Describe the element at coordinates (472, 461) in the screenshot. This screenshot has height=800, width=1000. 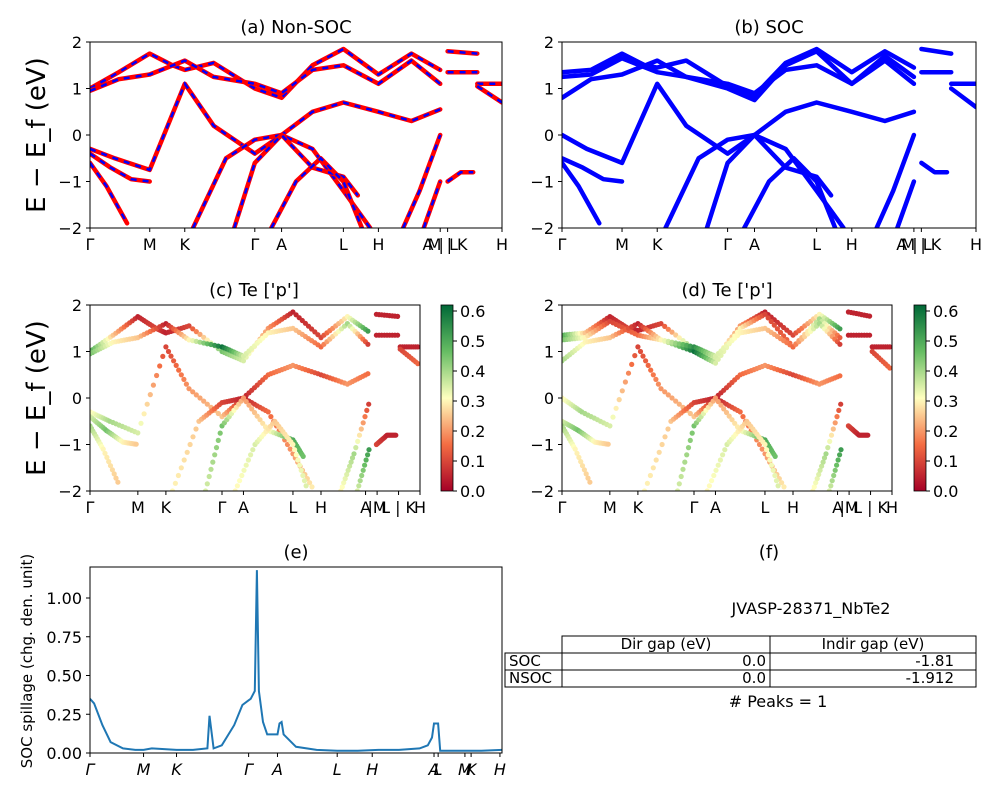
I see `colorbar-tick-label: 0.1` at that location.